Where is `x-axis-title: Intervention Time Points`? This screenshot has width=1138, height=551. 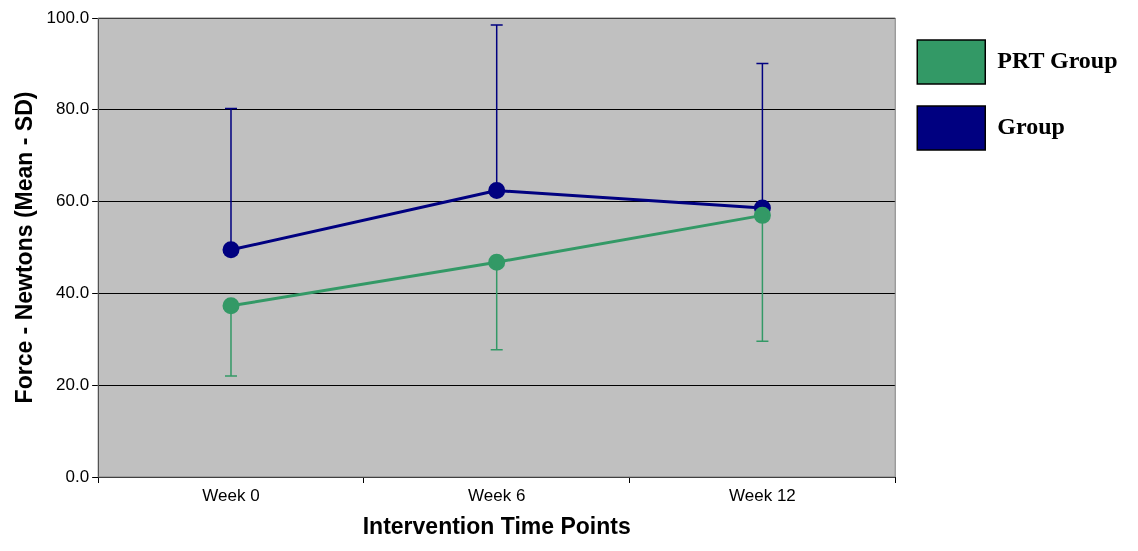 x-axis-title: Intervention Time Points is located at coordinates (496, 525).